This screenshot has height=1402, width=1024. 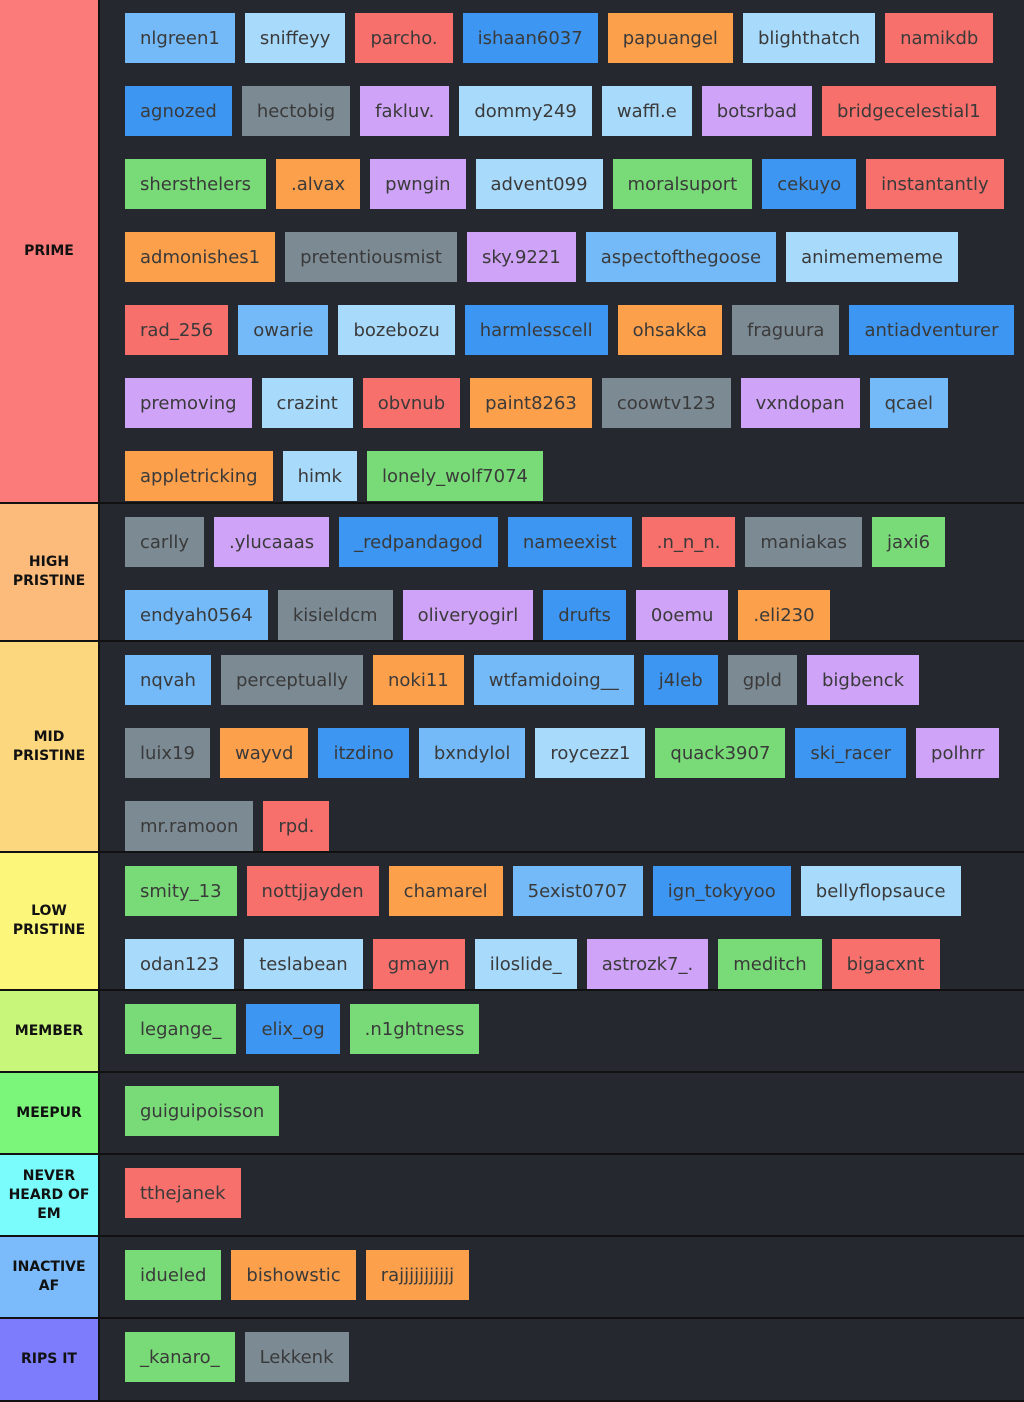 I want to click on tier-item: bxndylol, so click(x=472, y=753).